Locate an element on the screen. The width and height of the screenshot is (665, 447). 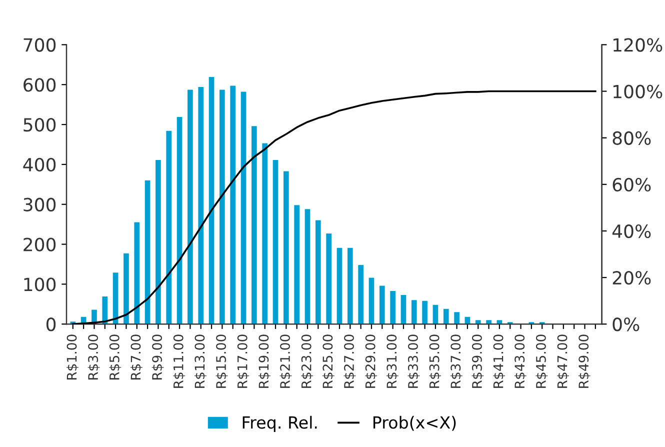
x-tick-label: R$5.00 is located at coordinates (115, 357).